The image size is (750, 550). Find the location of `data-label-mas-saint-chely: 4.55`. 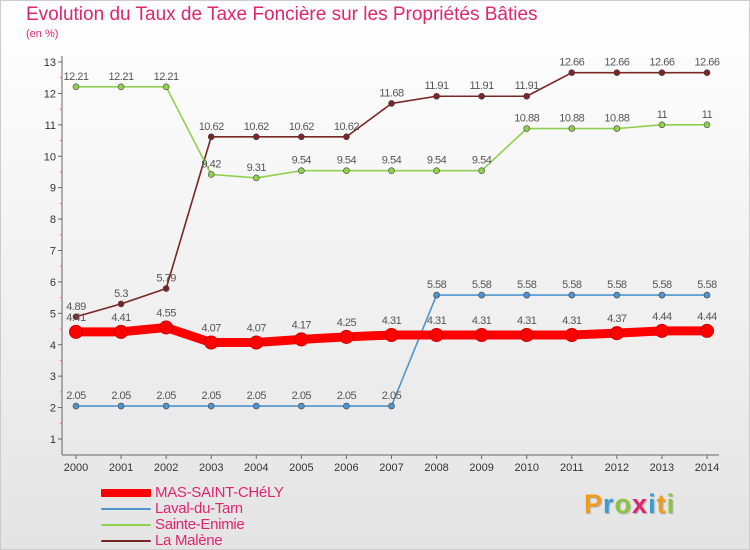

data-label-mas-saint-chely: 4.55 is located at coordinates (166, 313).